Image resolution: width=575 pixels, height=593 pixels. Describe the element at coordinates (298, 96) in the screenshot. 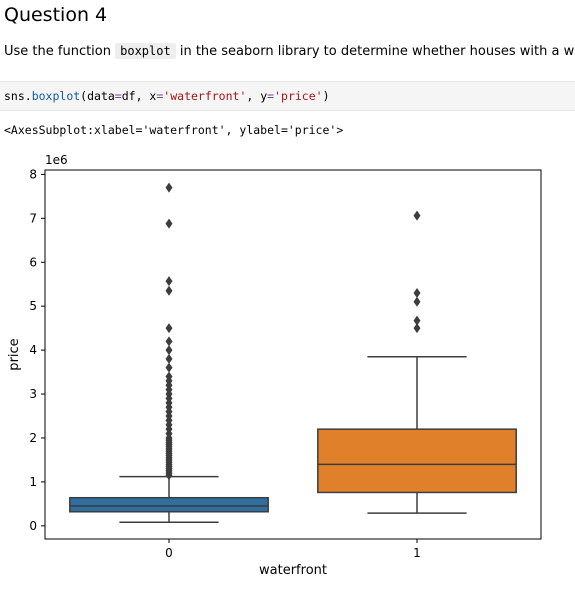

I see `code-yval: 'price'` at that location.